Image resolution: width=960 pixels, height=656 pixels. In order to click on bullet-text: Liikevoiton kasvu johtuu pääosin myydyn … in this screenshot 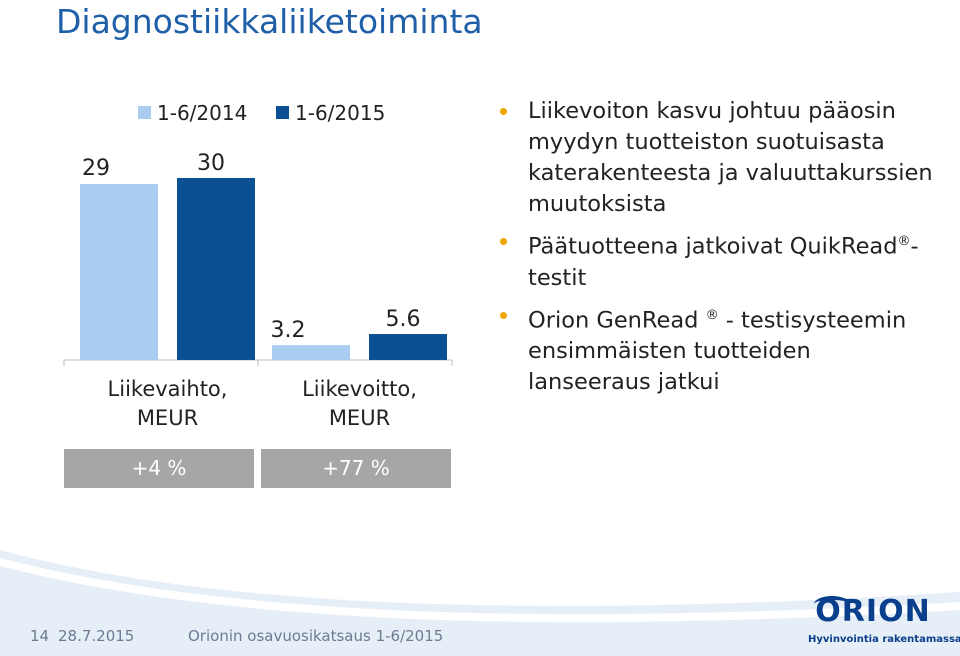, I will do `click(730, 157)`.